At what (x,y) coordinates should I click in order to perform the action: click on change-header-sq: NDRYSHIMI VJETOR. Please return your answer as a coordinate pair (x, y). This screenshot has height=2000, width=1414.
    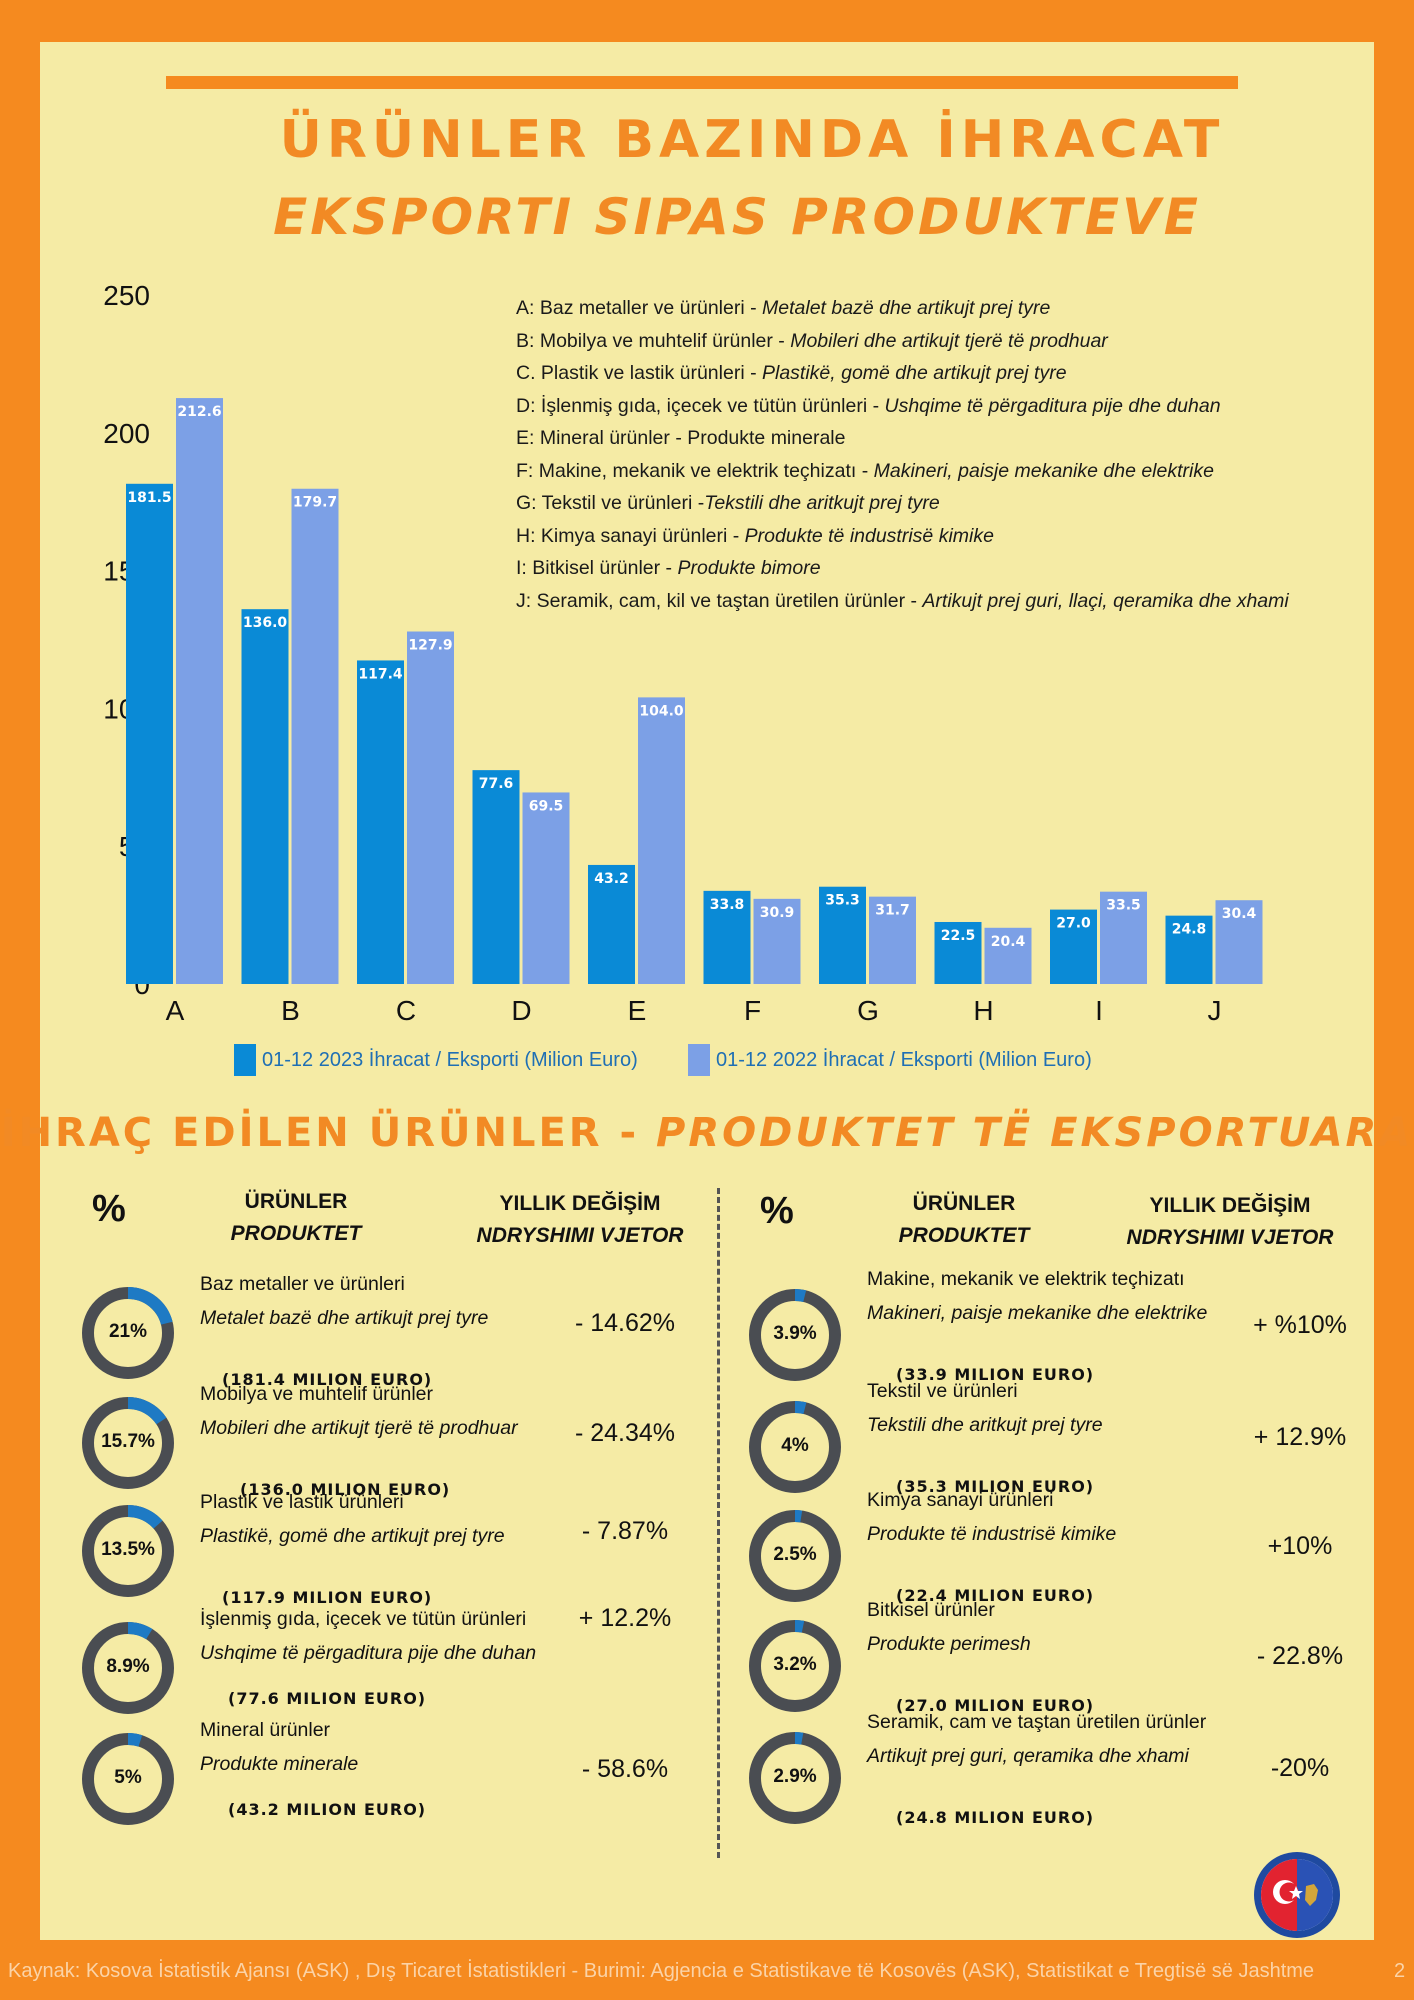
    Looking at the image, I should click on (580, 1235).